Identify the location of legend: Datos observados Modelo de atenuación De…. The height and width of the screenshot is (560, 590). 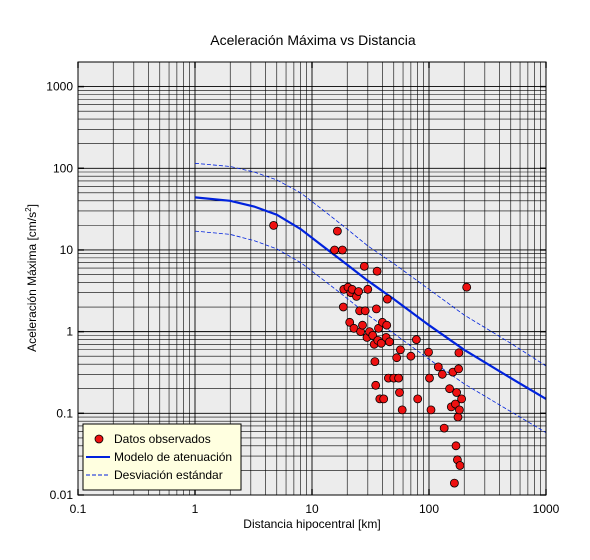
(162, 457).